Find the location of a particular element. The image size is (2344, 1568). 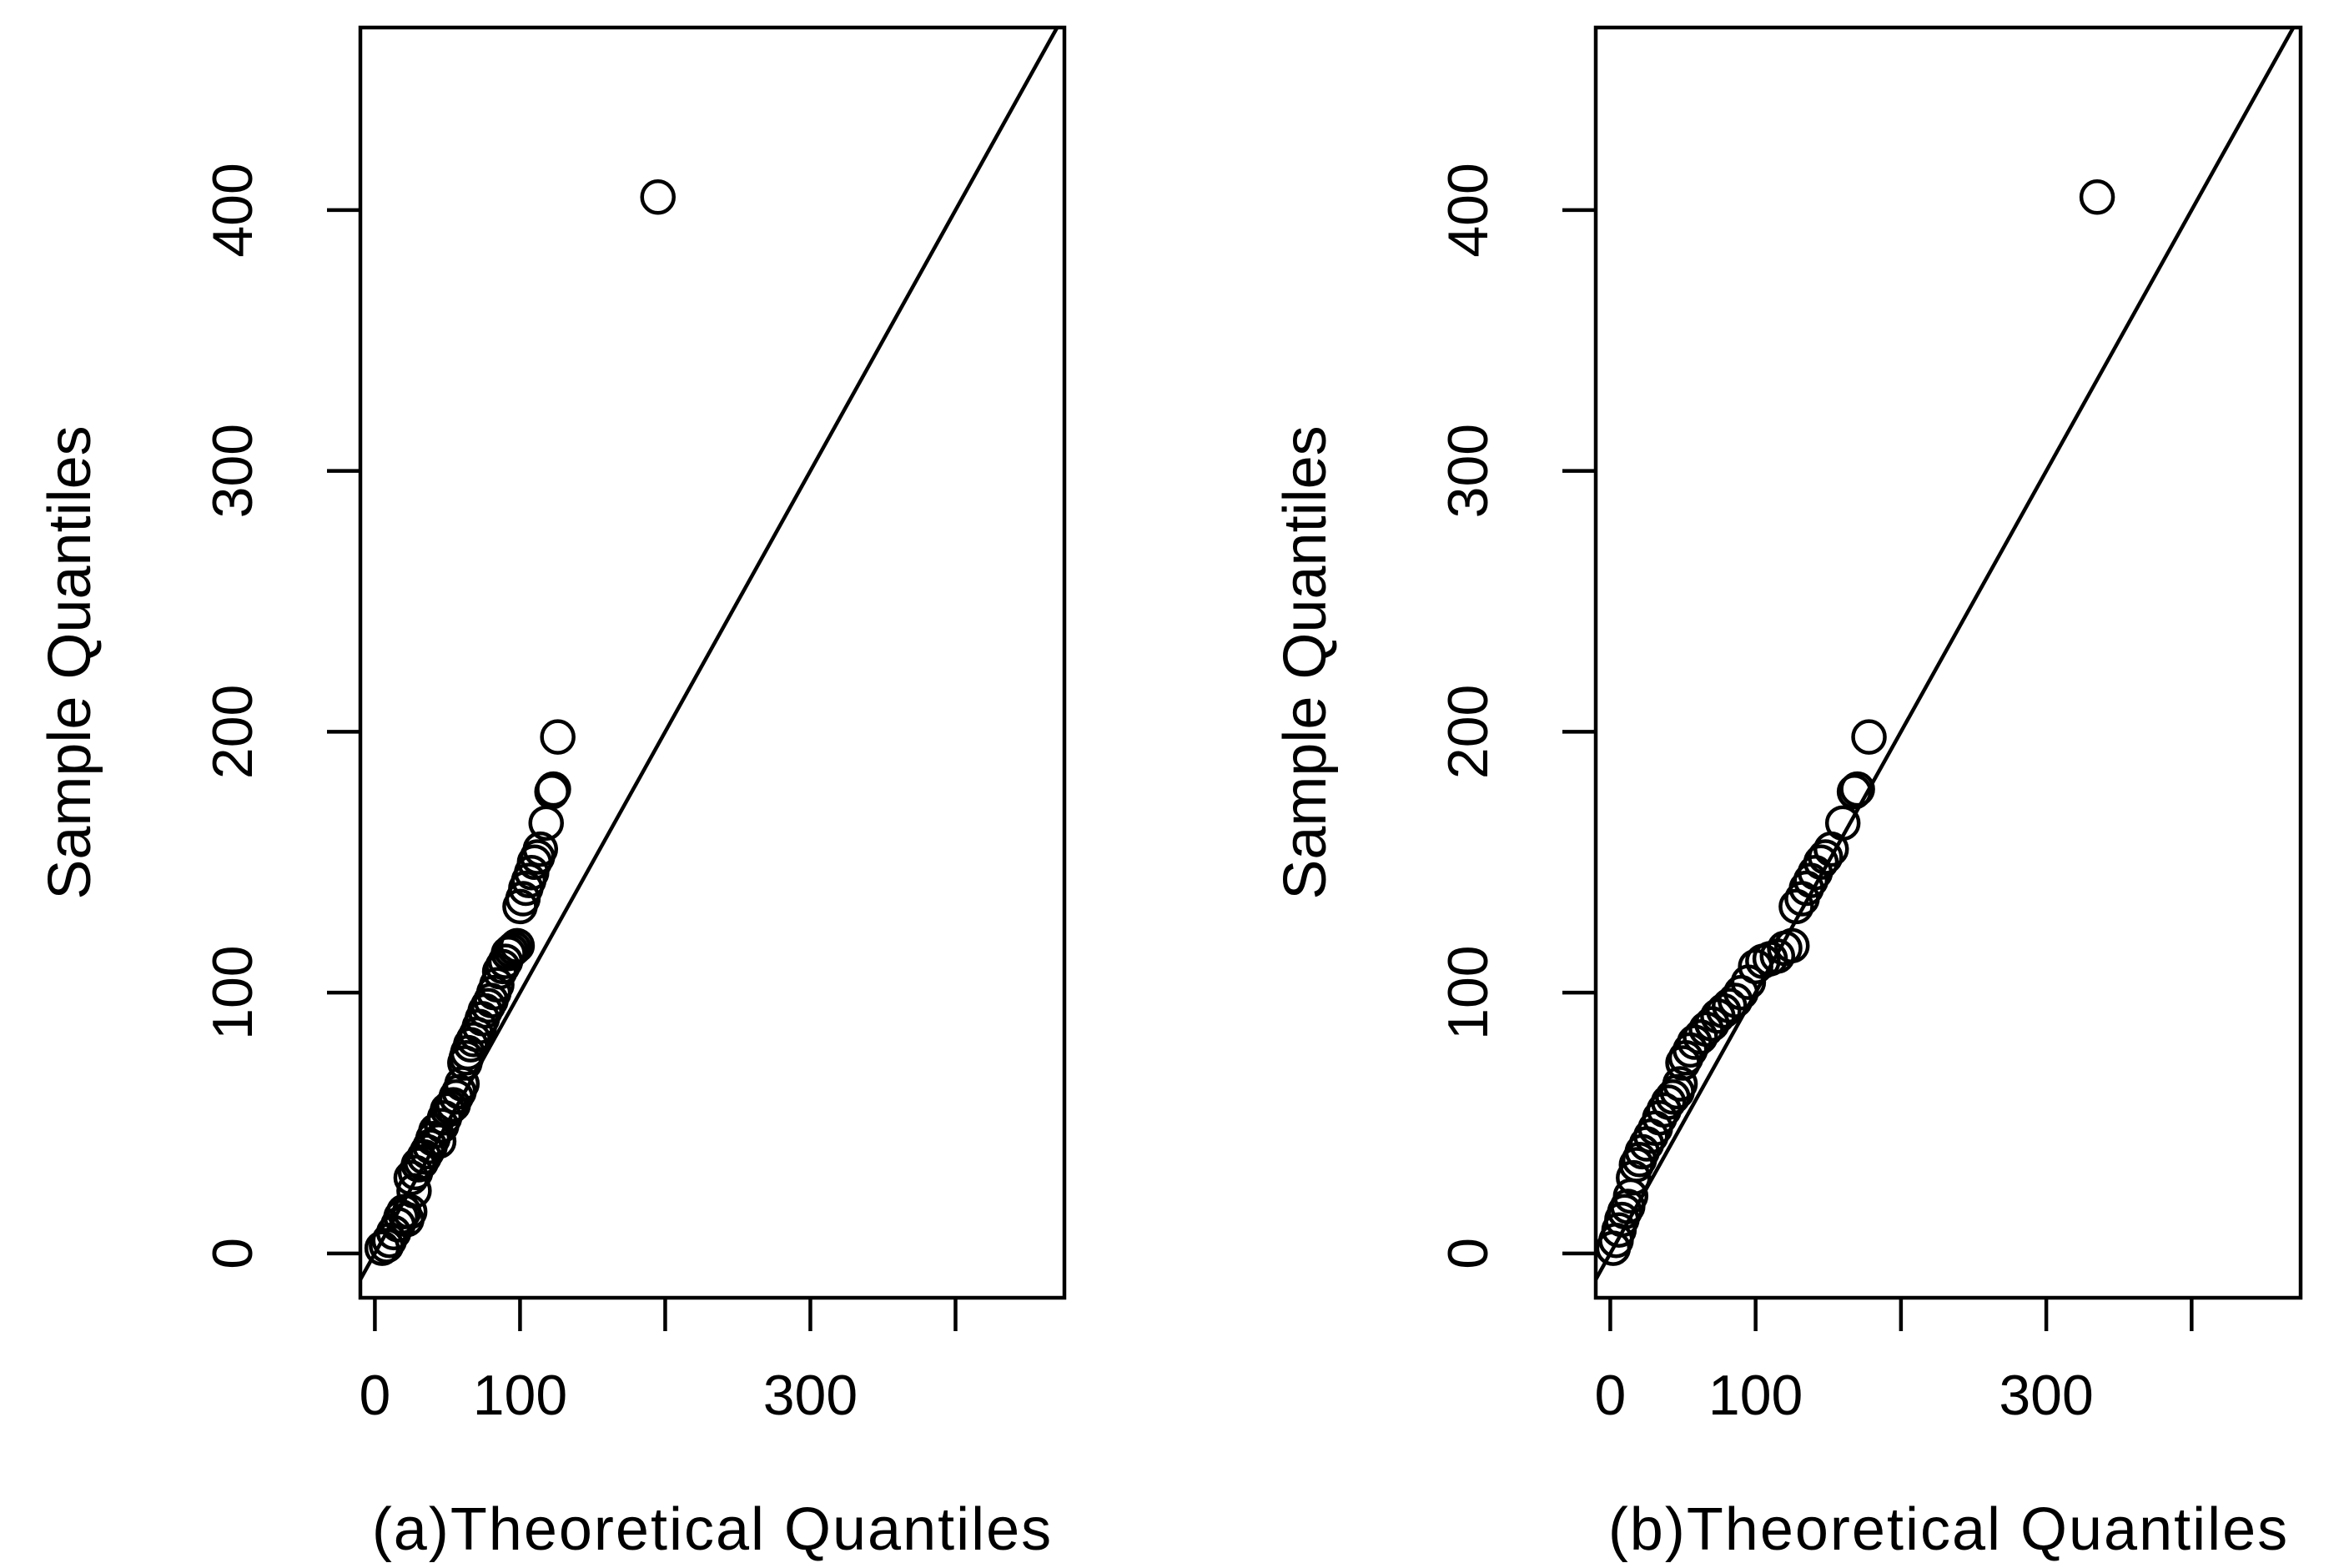

x-axis-title: (b)Theoretical Quantiles is located at coordinates (1948, 1529).